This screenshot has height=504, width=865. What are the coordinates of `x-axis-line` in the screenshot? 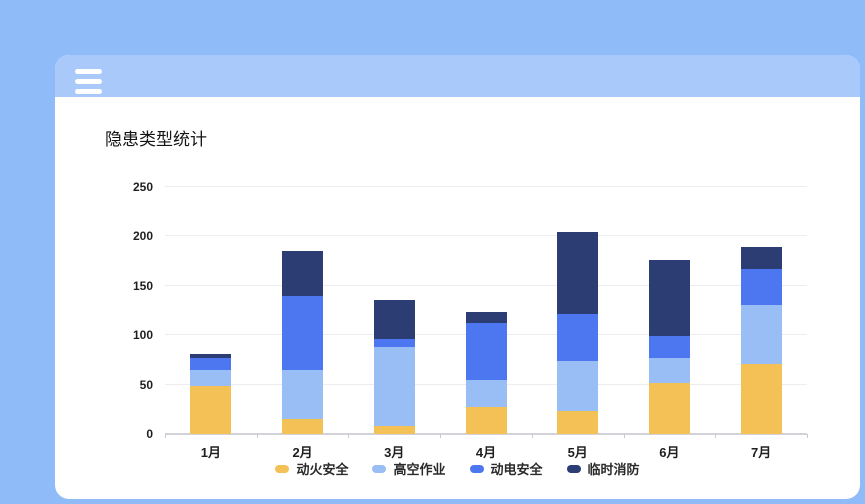 It's located at (486, 434).